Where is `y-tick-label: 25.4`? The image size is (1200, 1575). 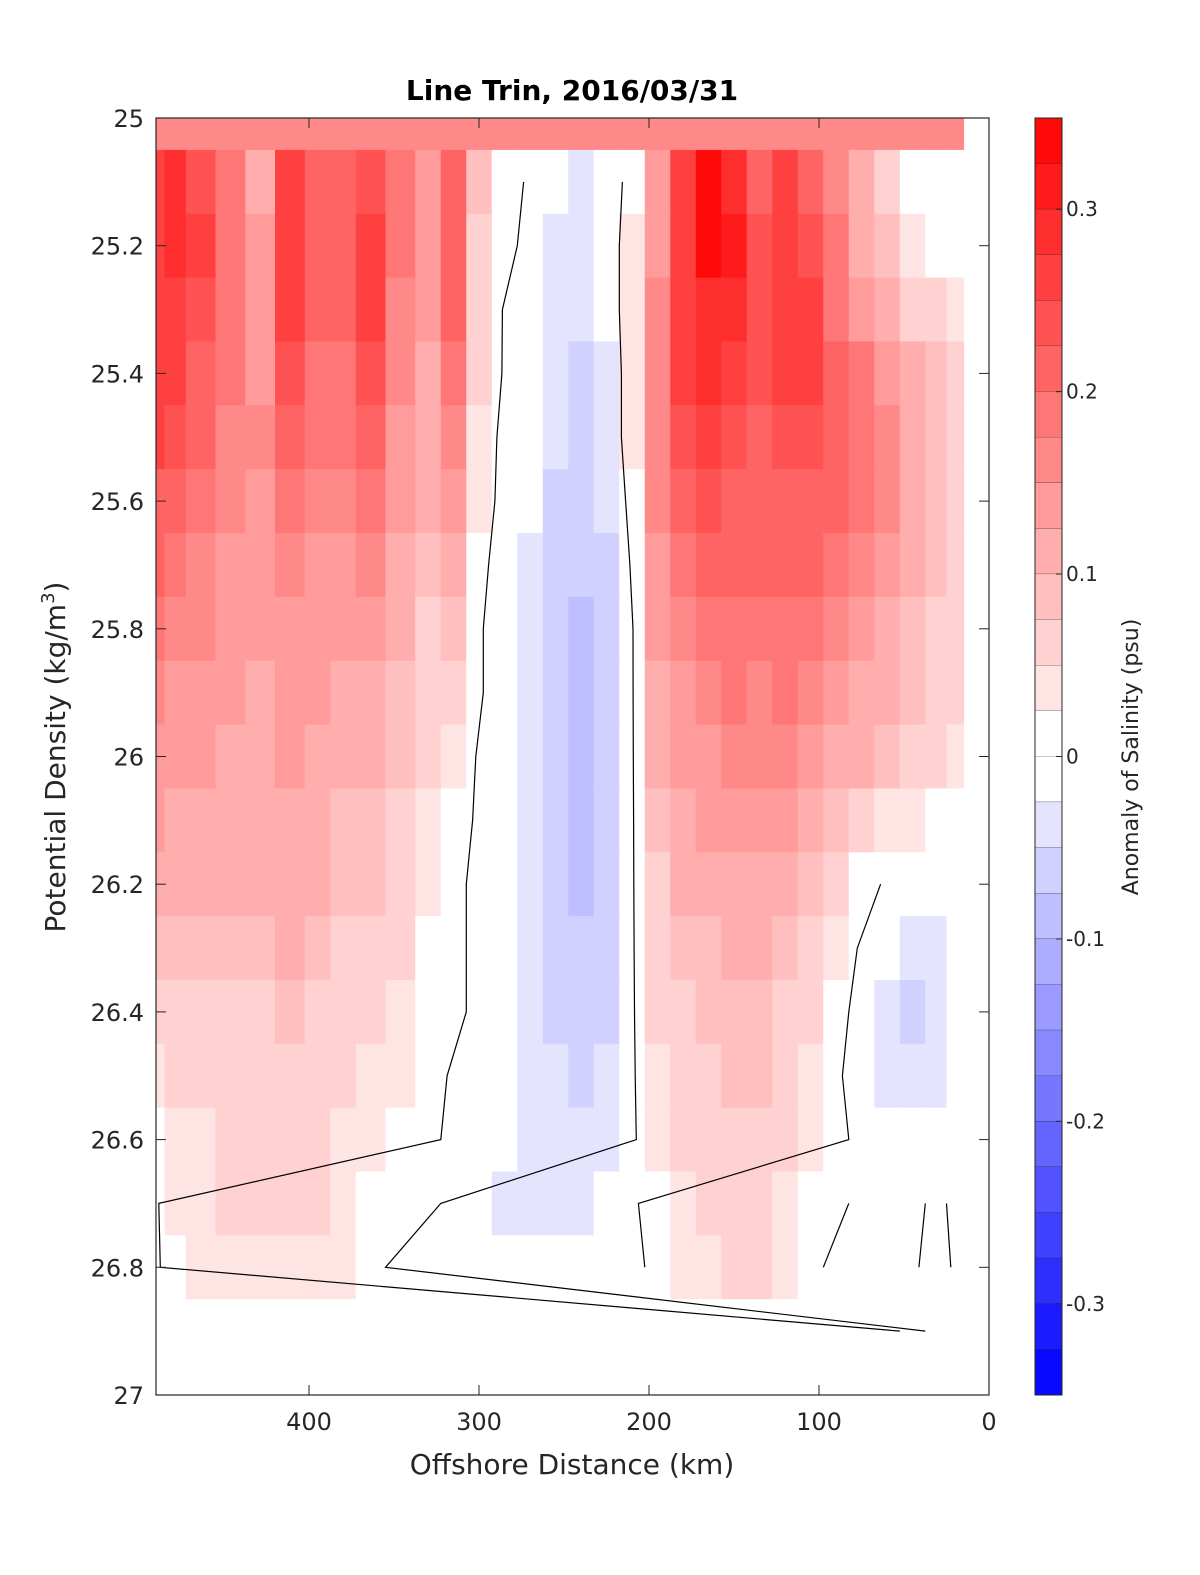
y-tick-label: 25.4 is located at coordinates (117, 374).